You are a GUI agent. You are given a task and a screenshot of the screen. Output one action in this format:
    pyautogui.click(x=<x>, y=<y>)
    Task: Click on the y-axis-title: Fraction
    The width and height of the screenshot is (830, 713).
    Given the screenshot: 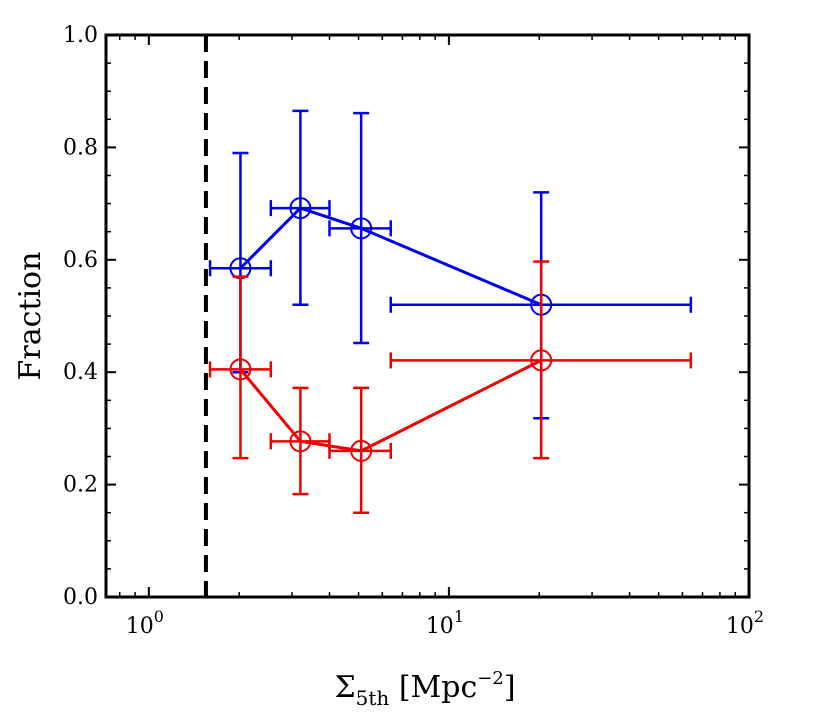 What is the action you would take?
    pyautogui.click(x=30, y=316)
    